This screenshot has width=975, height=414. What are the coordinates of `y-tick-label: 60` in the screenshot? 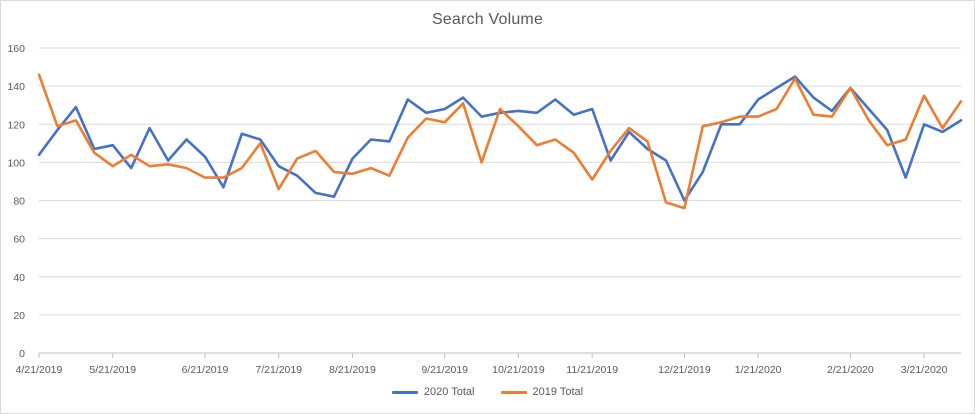 It's located at (19, 240).